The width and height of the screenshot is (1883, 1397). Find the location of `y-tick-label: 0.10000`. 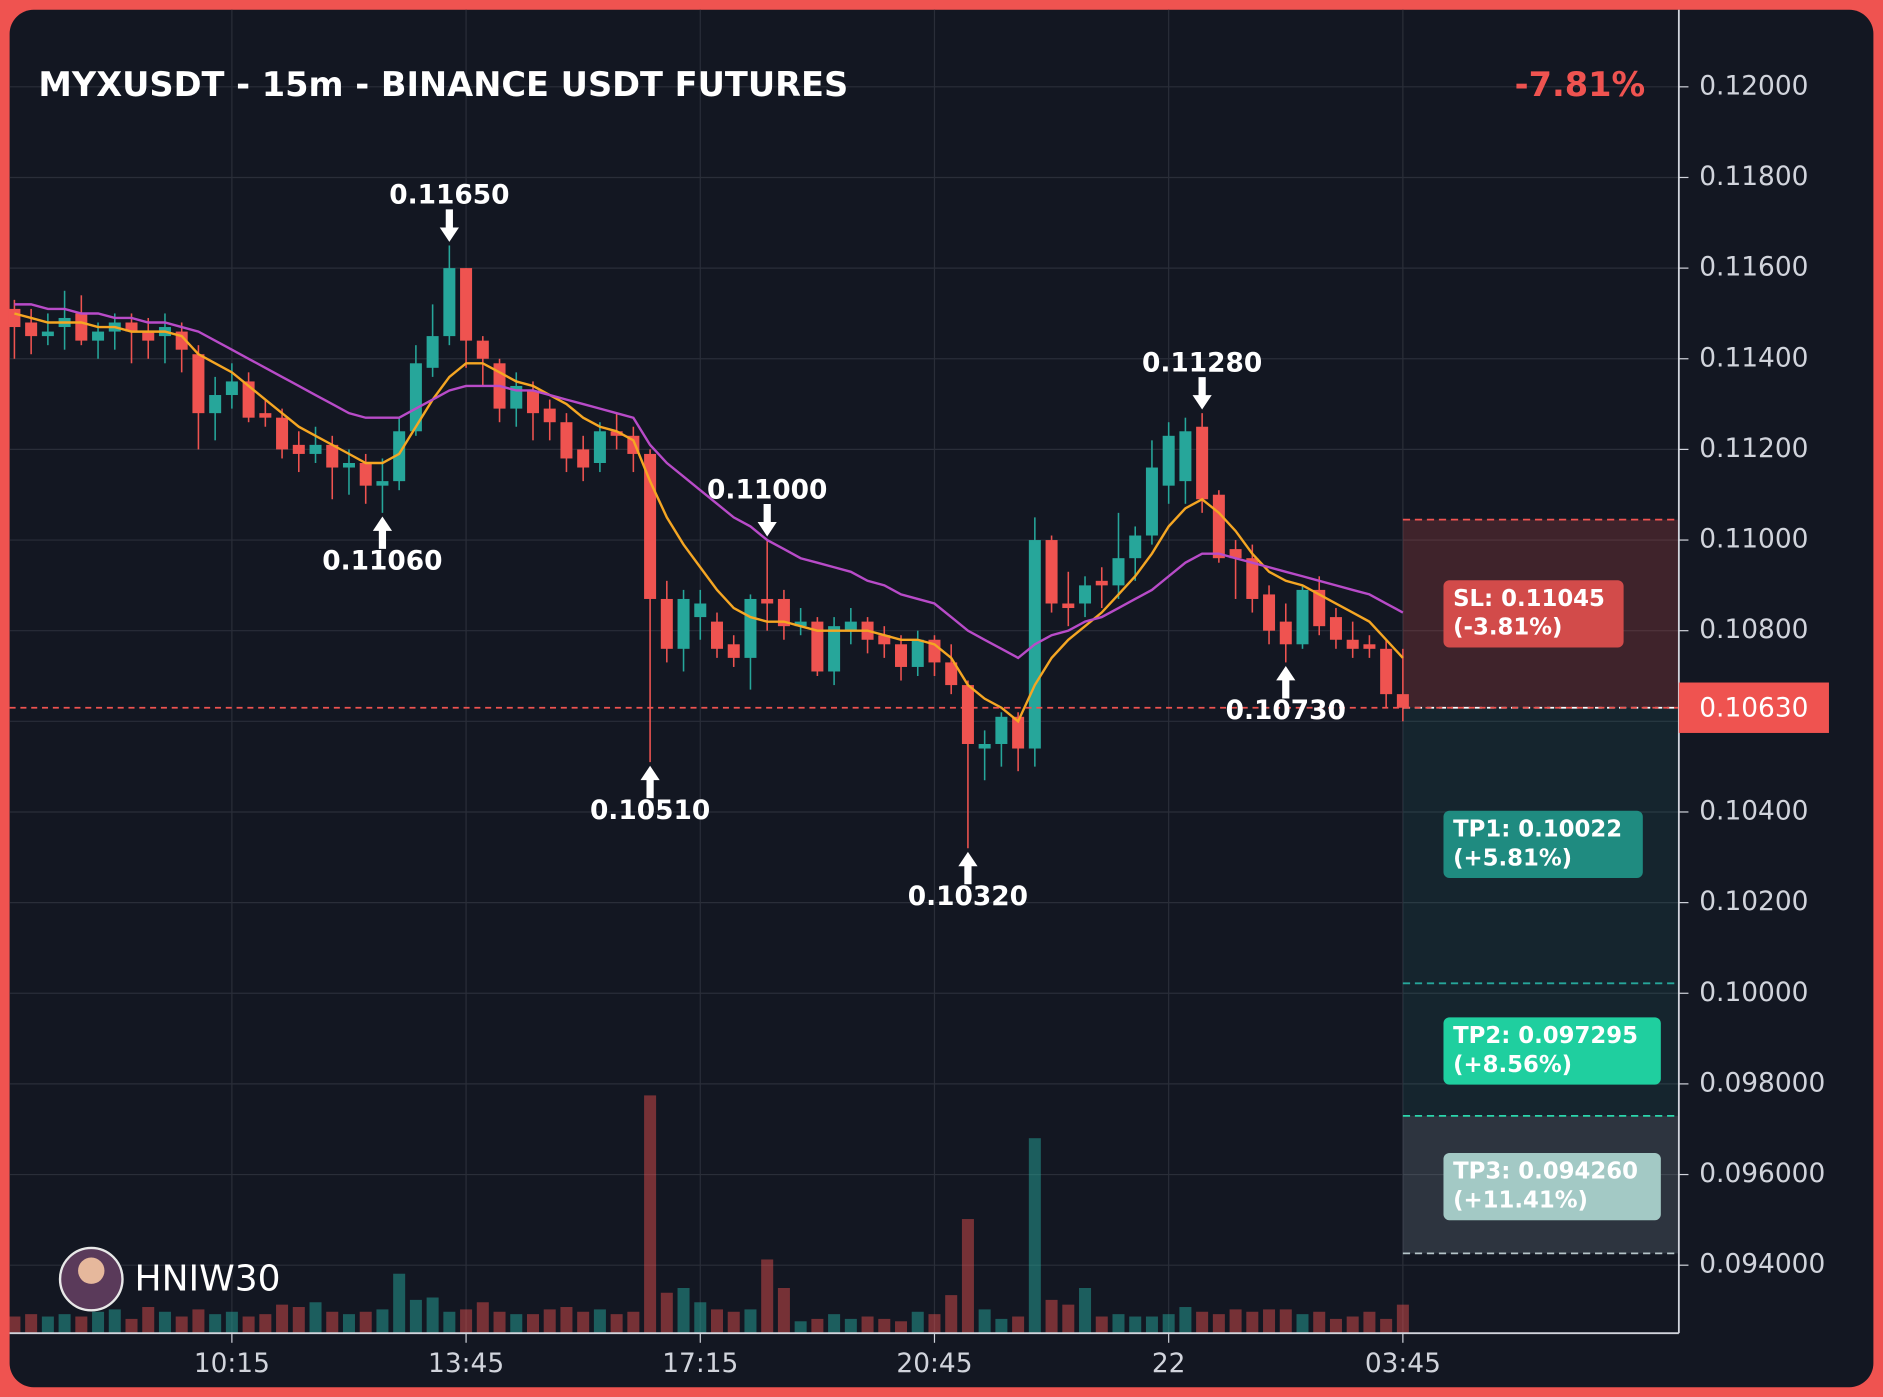

y-tick-label: 0.10000 is located at coordinates (1753, 992).